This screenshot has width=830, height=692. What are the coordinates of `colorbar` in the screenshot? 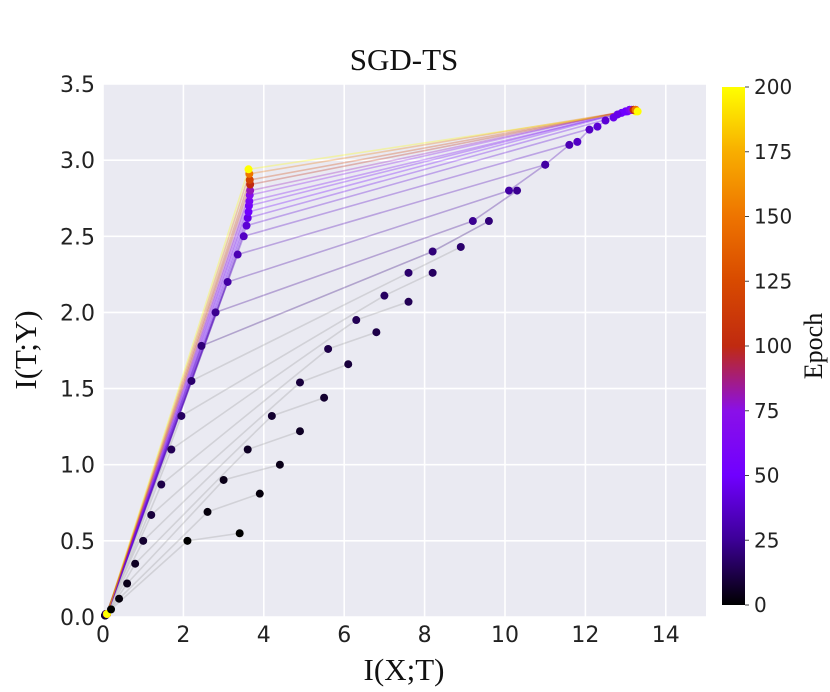 It's located at (733, 346).